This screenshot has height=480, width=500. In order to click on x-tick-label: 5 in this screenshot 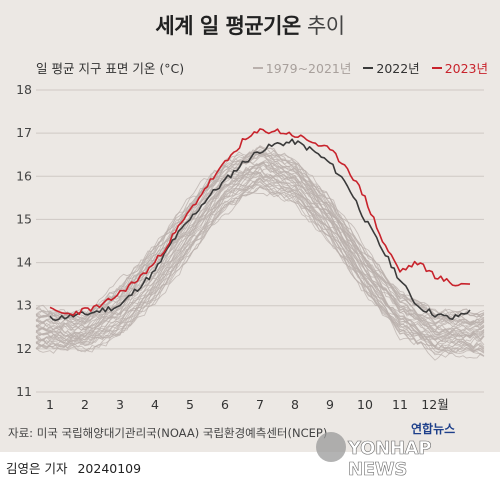, I will do `click(190, 404)`.